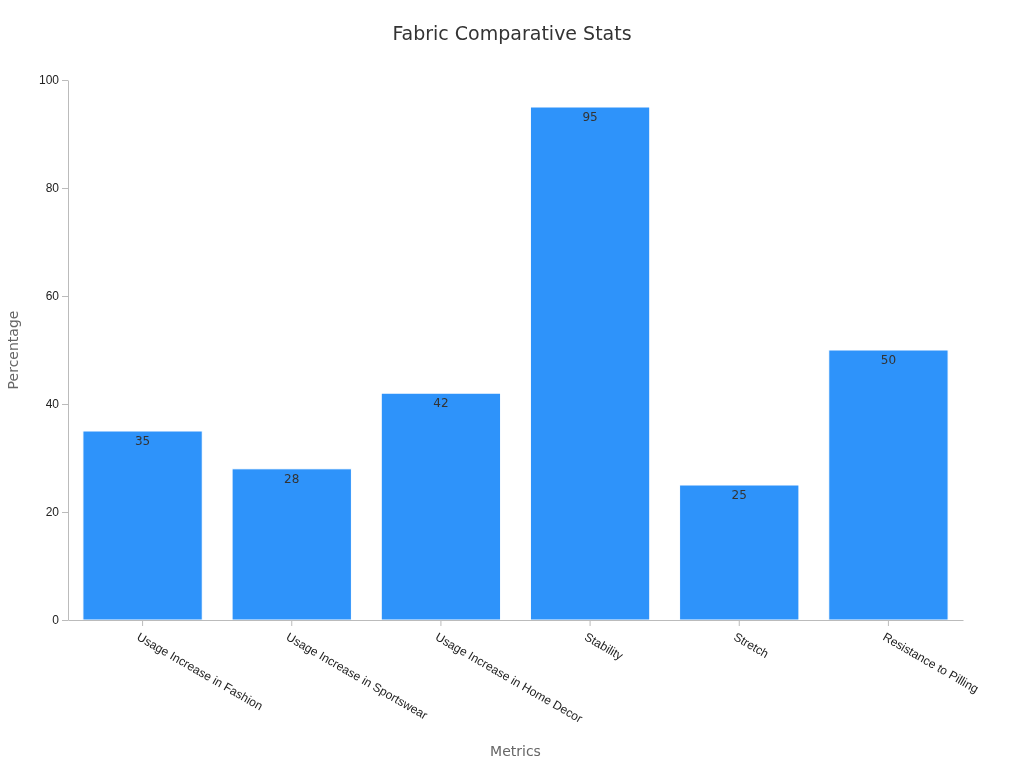 This screenshot has width=1024, height=768. Describe the element at coordinates (512, 33) in the screenshot. I see `chart-title: Fabric Comparative Stats` at that location.